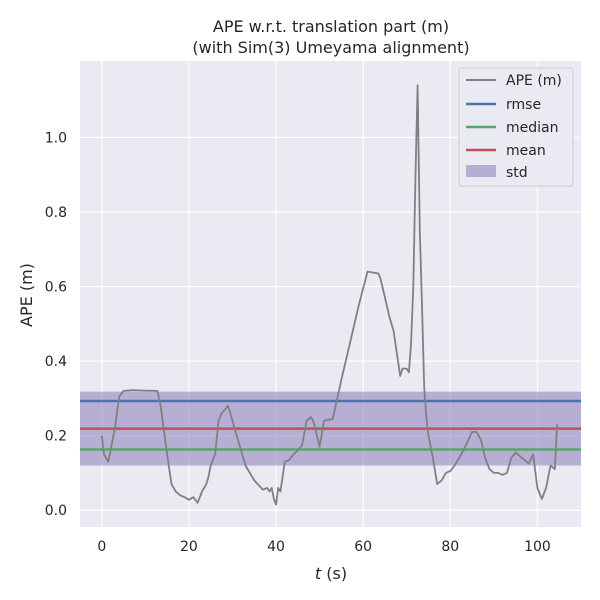 The image size is (600, 600). Describe the element at coordinates (526, 151) in the screenshot. I see `legend-mean-label: mean` at that location.